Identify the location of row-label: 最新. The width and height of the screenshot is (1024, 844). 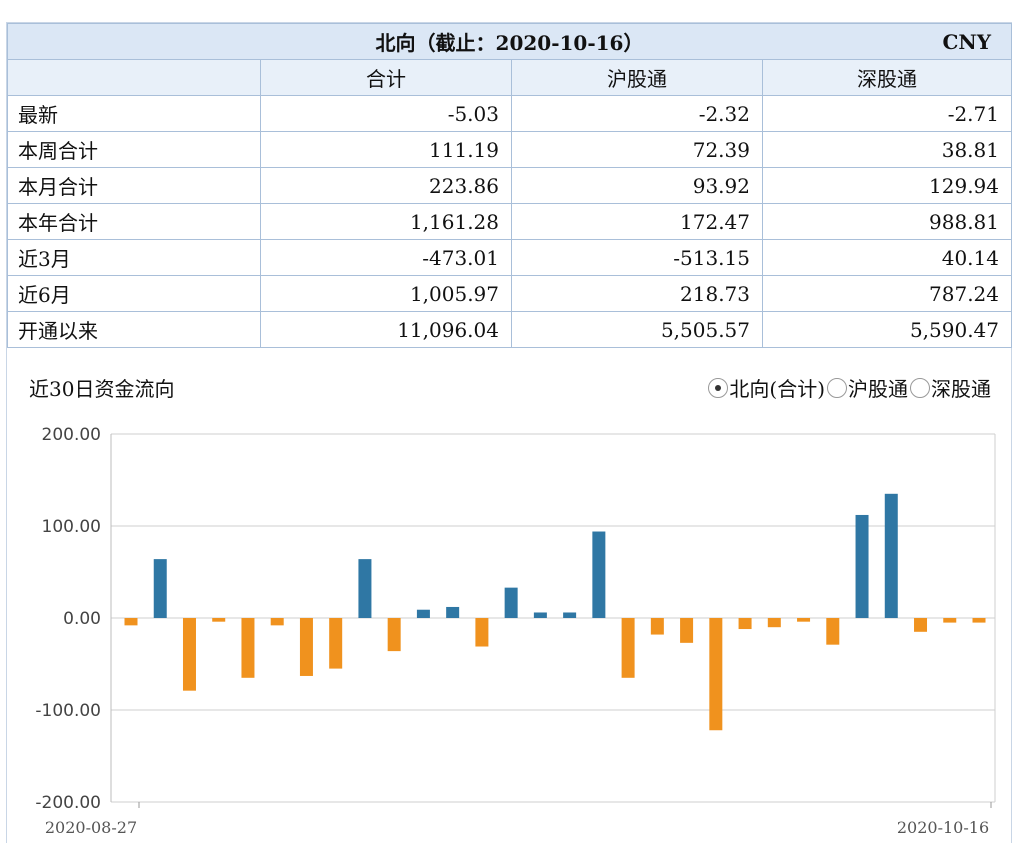
(134, 113).